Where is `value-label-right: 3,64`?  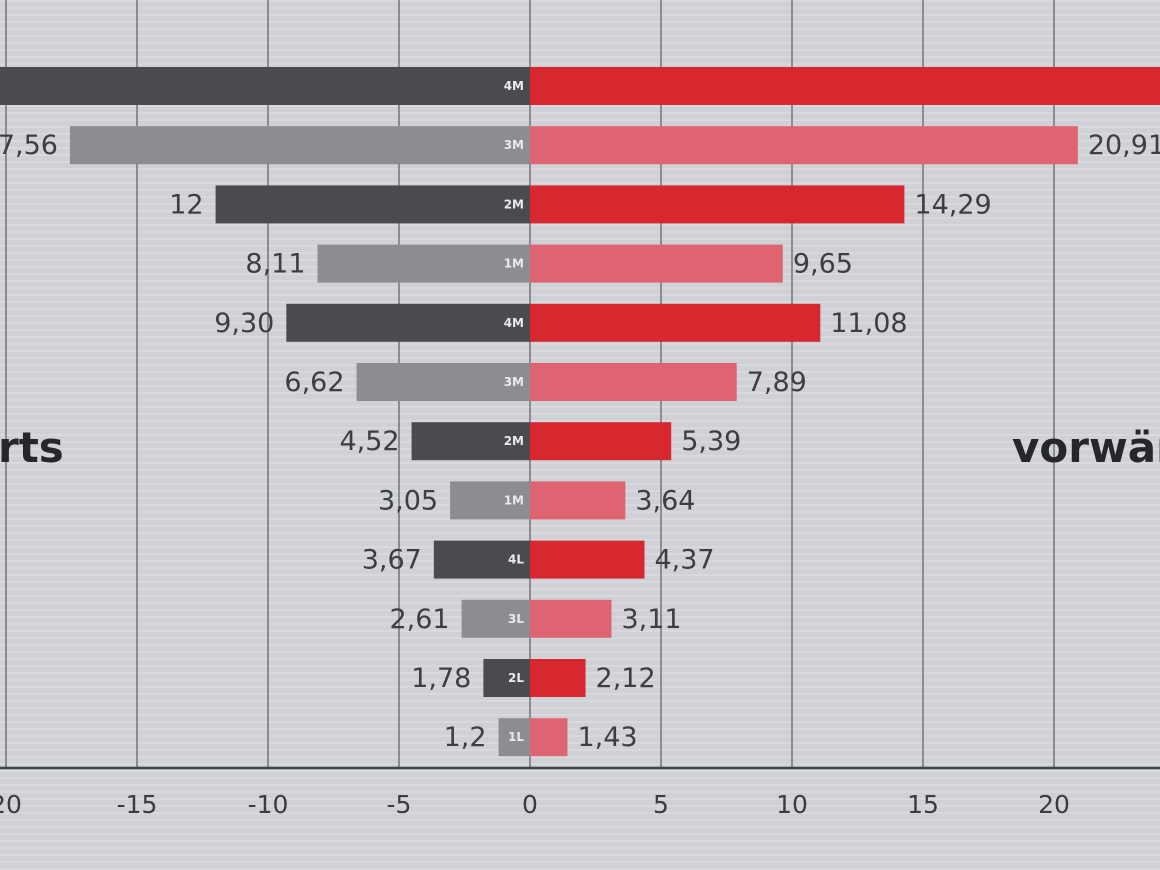
value-label-right: 3,64 is located at coordinates (665, 500).